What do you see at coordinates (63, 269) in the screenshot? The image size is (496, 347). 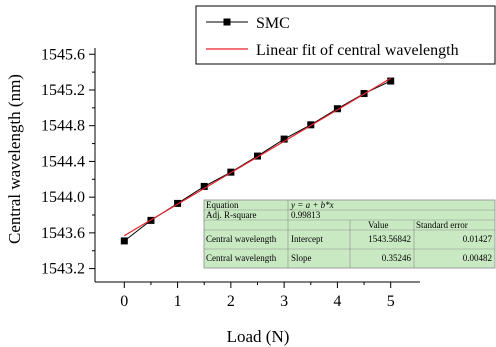 I see `y-tick-label: 1543.2` at bounding box center [63, 269].